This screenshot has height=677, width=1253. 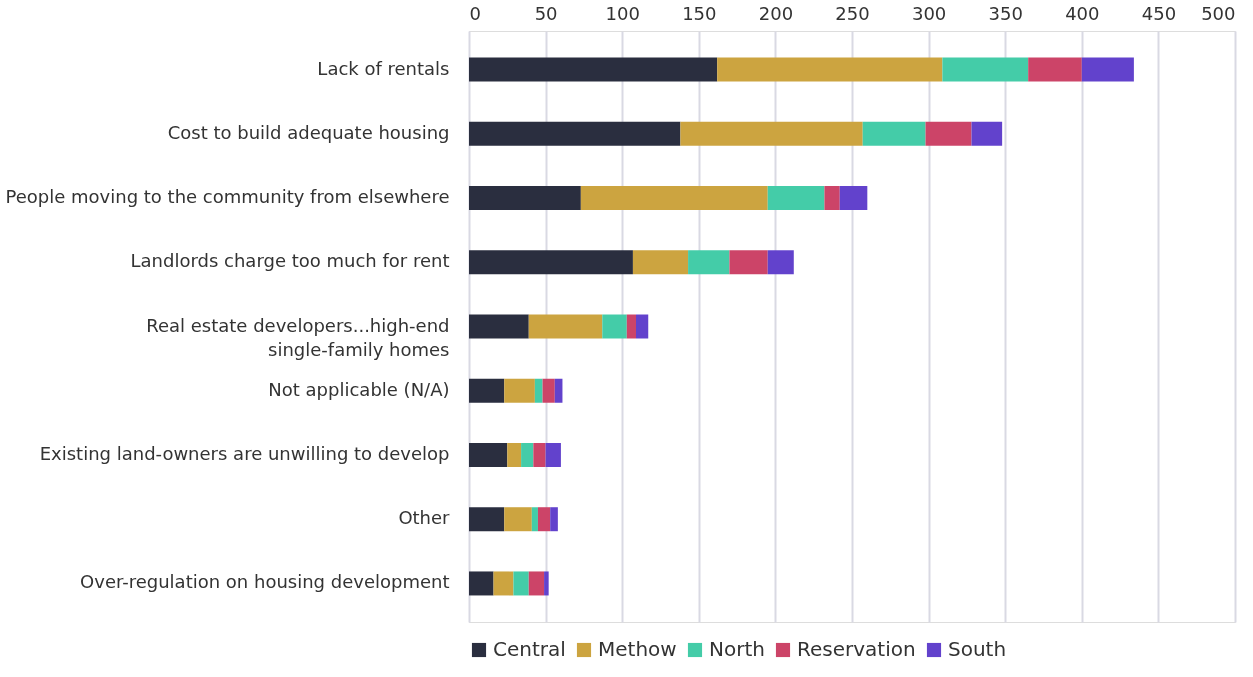 I want to click on y-tick-label: People moving to the community from elsewhere, so click(x=227, y=197).